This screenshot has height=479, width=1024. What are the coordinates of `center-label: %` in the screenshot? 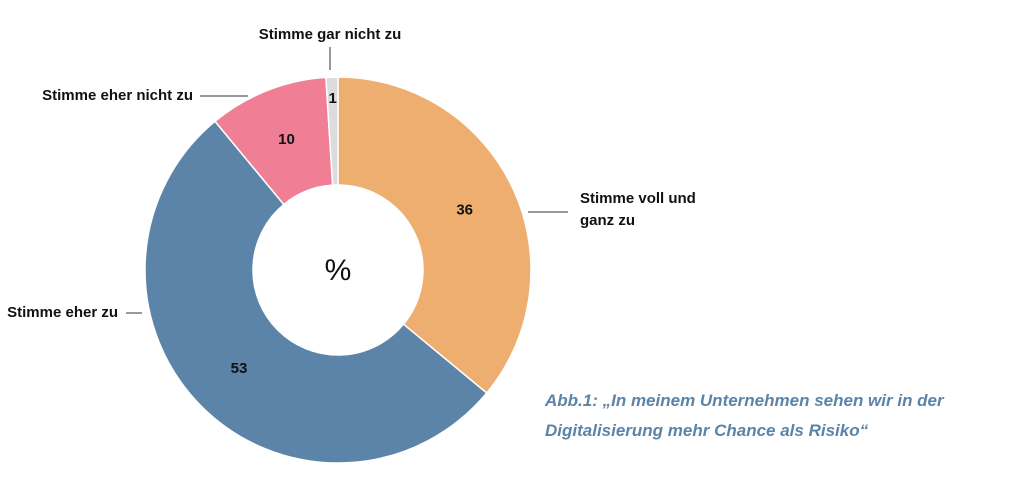 It's located at (338, 270).